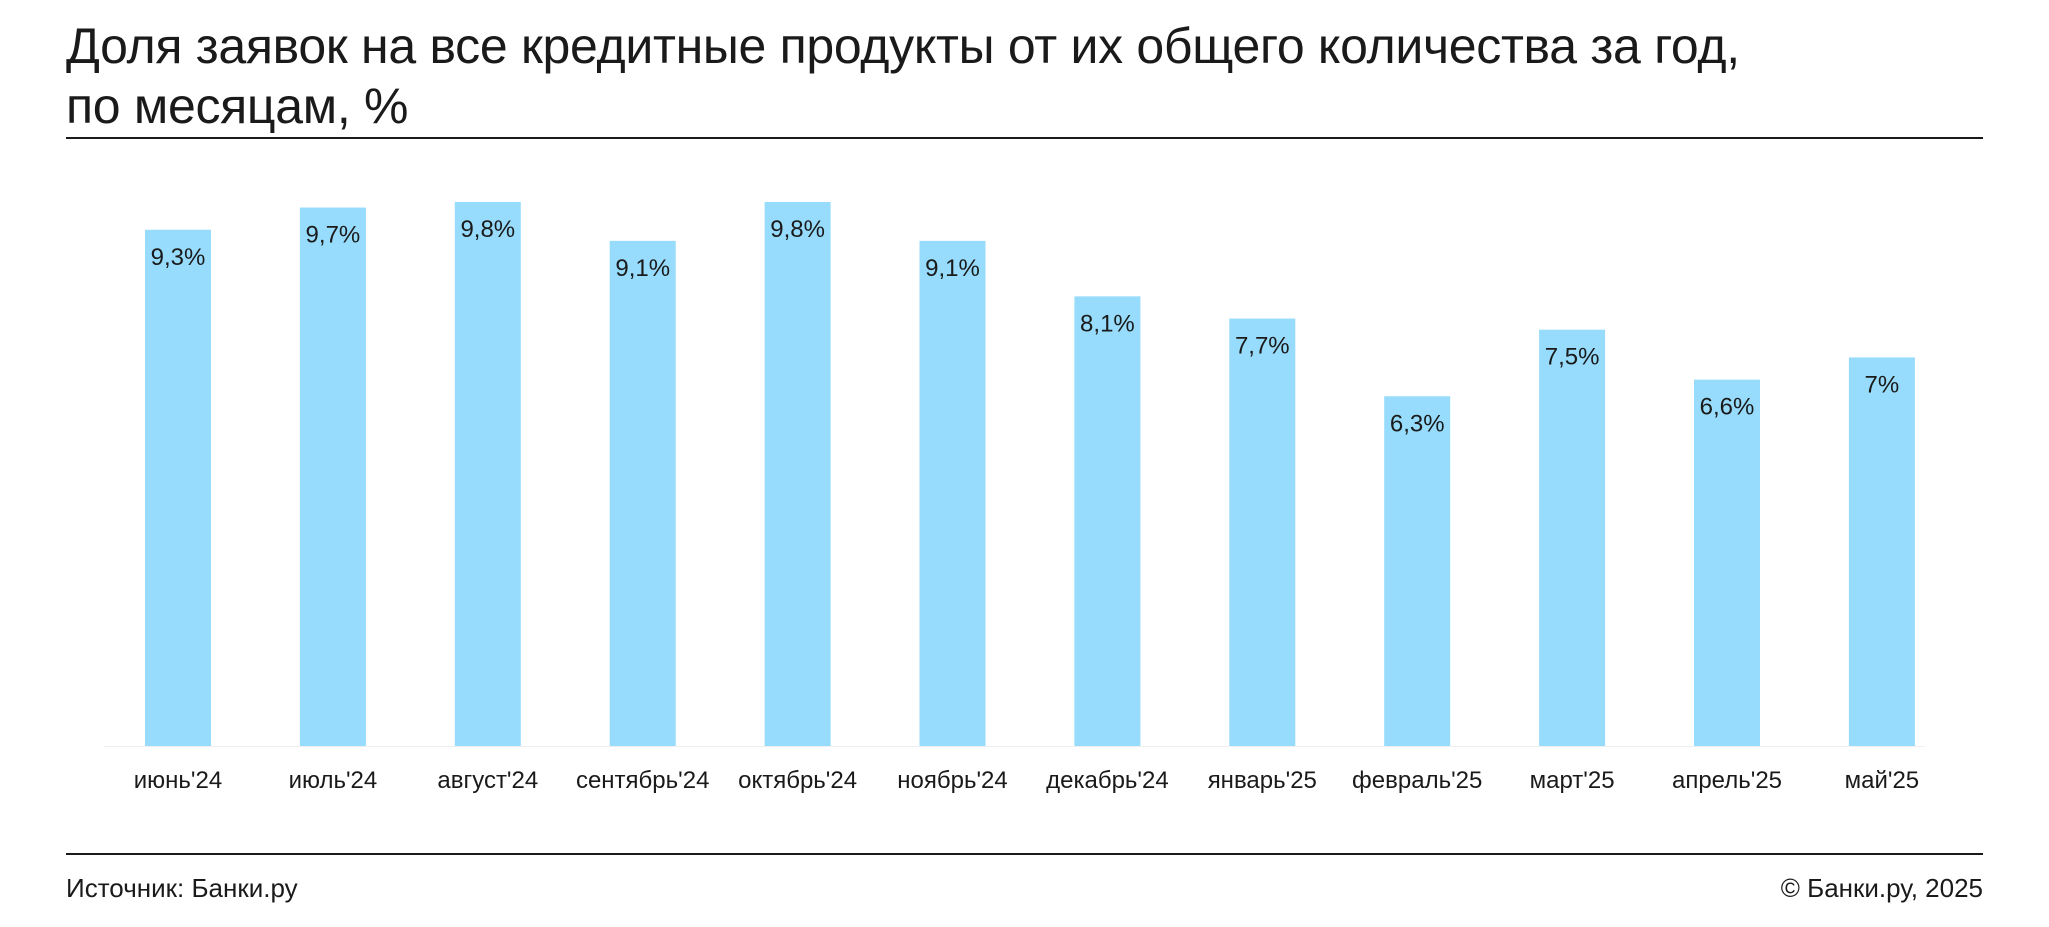  Describe the element at coordinates (487, 780) in the screenshot. I see `x-tick-label: август'24` at that location.